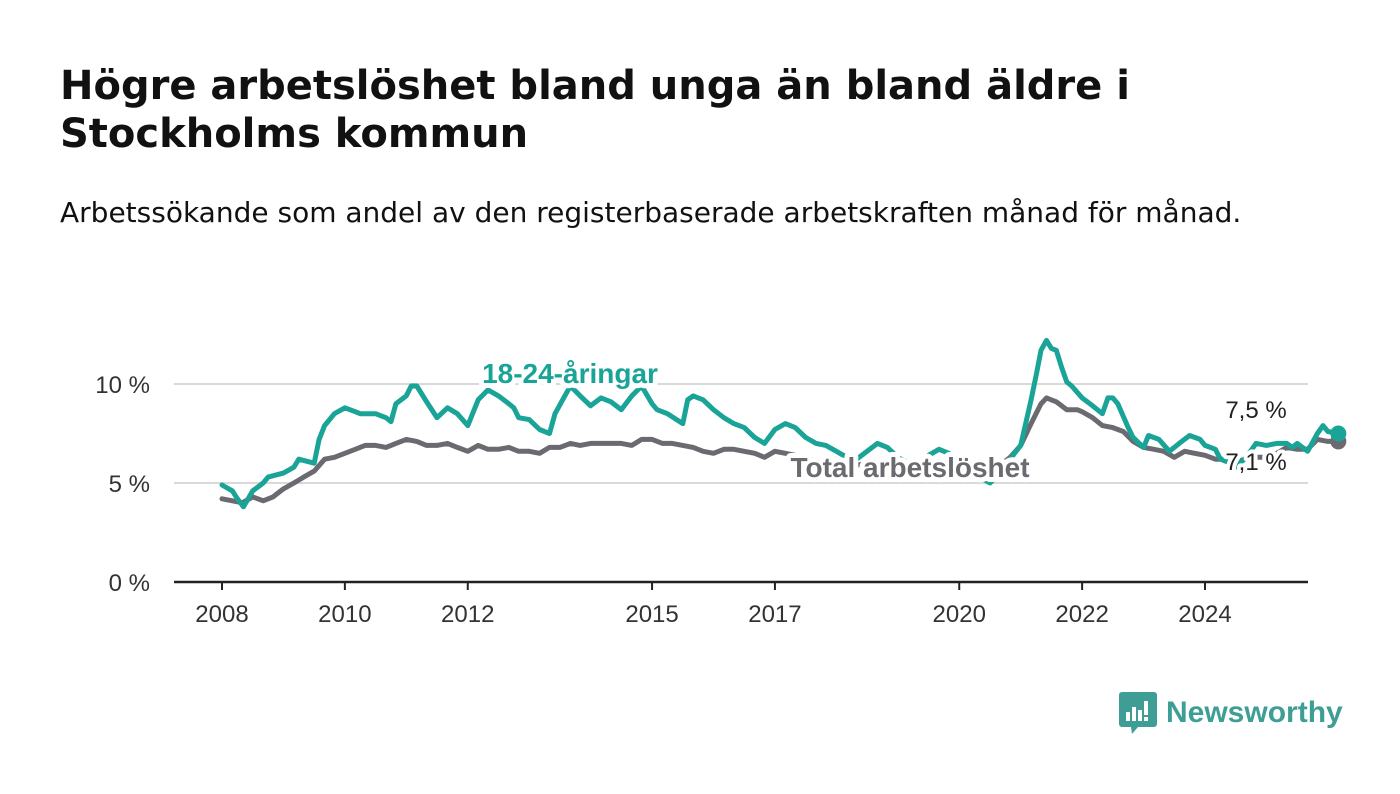  I want to click on y-tick-label: 0 %, so click(129, 583).